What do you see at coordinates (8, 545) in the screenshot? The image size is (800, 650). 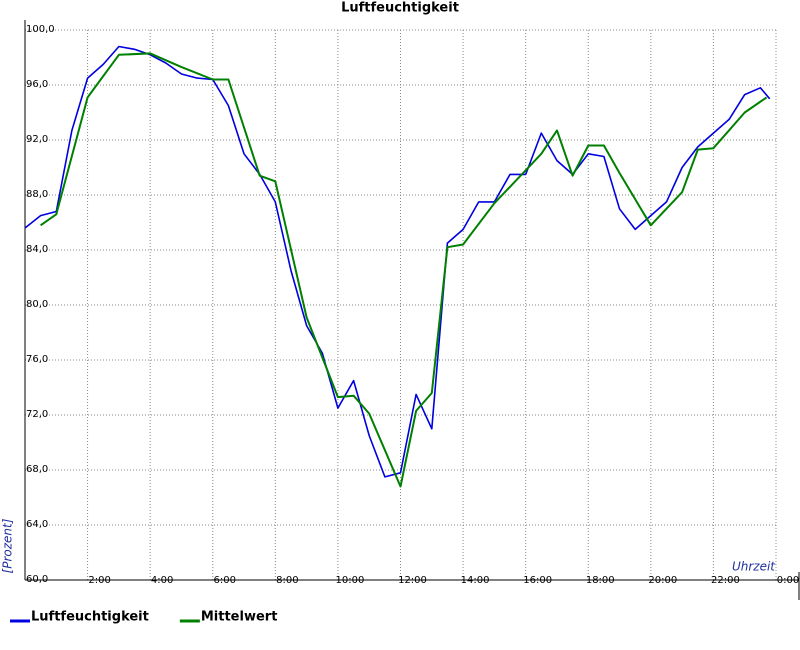 I see `y-axis-label: [Prozent]` at bounding box center [8, 545].